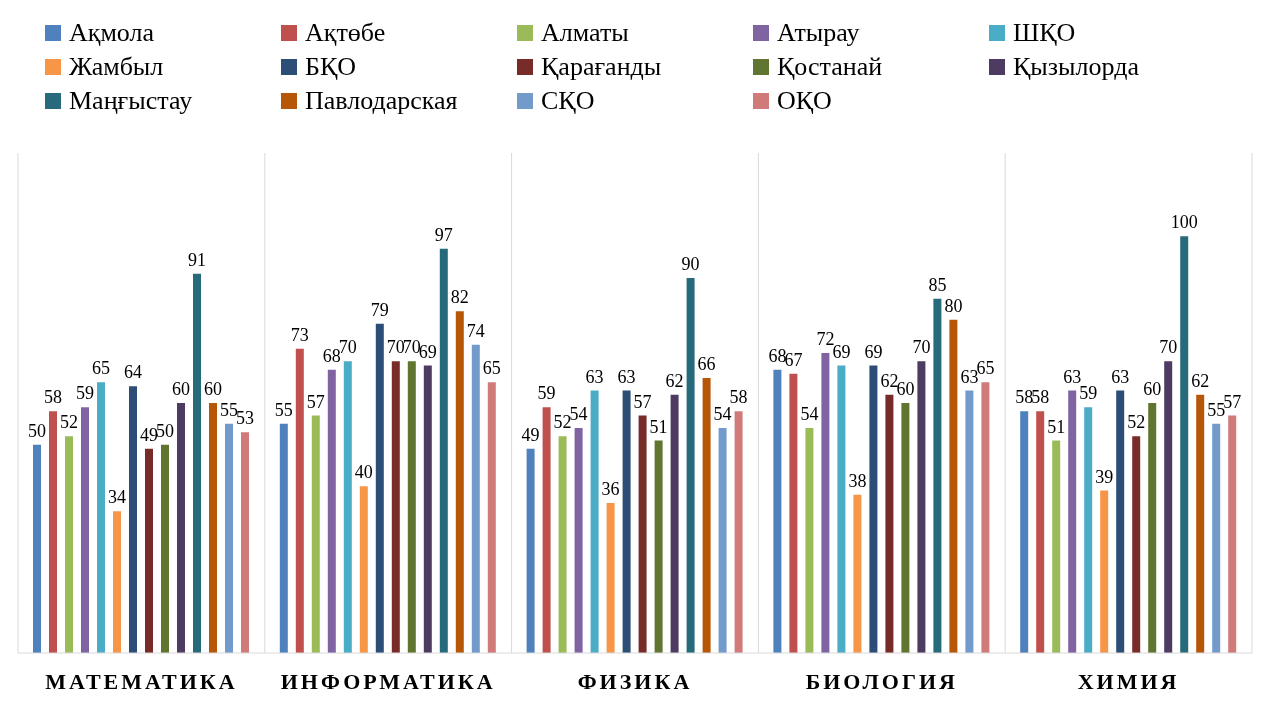 The image size is (1270, 704). I want to click on legend-label: Қарағанды, so click(601, 67).